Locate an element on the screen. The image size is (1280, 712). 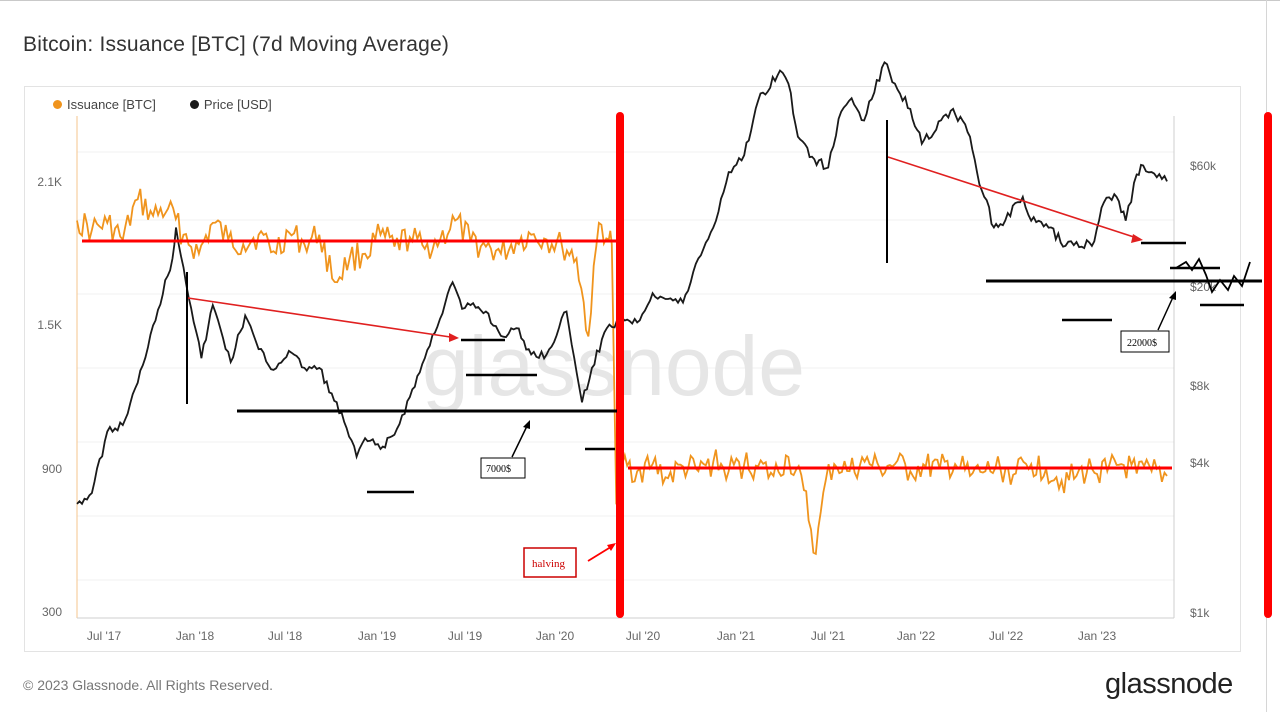
x-tick-label: Jul '18 is located at coordinates (285, 636).